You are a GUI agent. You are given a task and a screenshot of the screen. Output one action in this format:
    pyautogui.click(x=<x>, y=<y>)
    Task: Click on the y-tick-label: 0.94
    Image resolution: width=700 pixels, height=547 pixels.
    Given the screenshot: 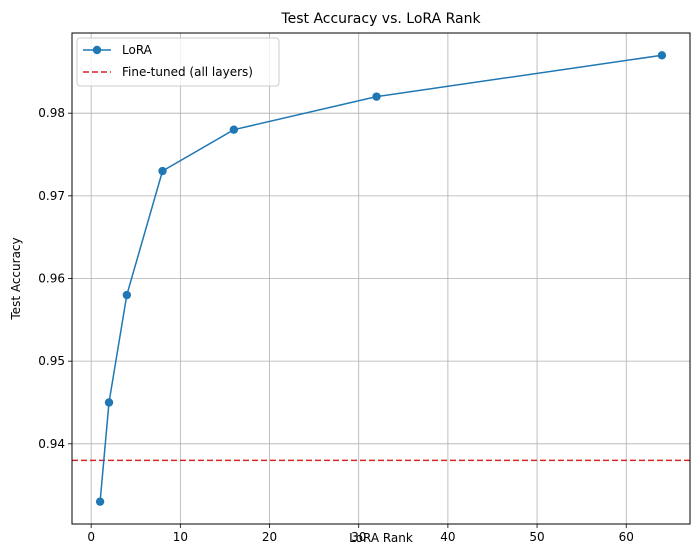 What is the action you would take?
    pyautogui.click(x=51, y=444)
    